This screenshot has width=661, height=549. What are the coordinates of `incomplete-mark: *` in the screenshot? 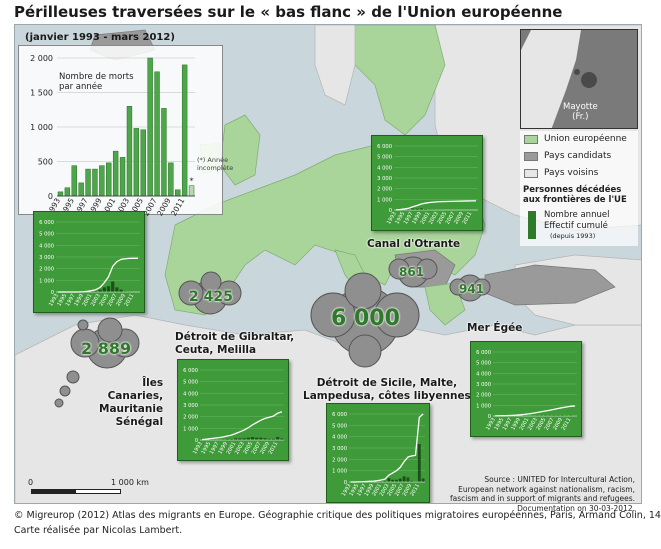 It's located at (192, 181).